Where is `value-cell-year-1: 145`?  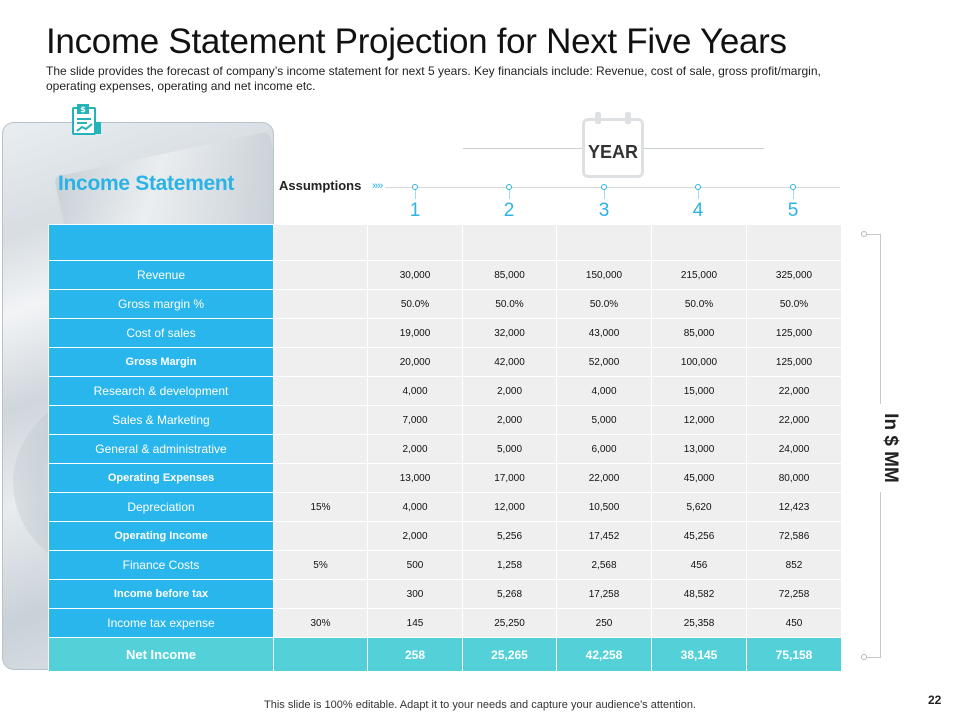
value-cell-year-1: 145 is located at coordinates (415, 623).